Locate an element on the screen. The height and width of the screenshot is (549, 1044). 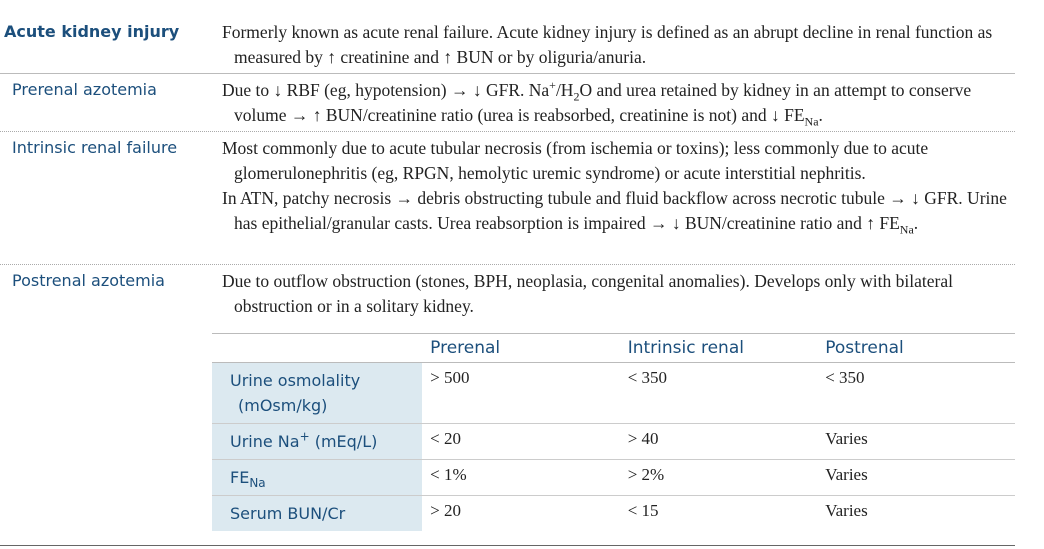
row-label: Urine Na+ (mEq/L) is located at coordinates (317, 441).